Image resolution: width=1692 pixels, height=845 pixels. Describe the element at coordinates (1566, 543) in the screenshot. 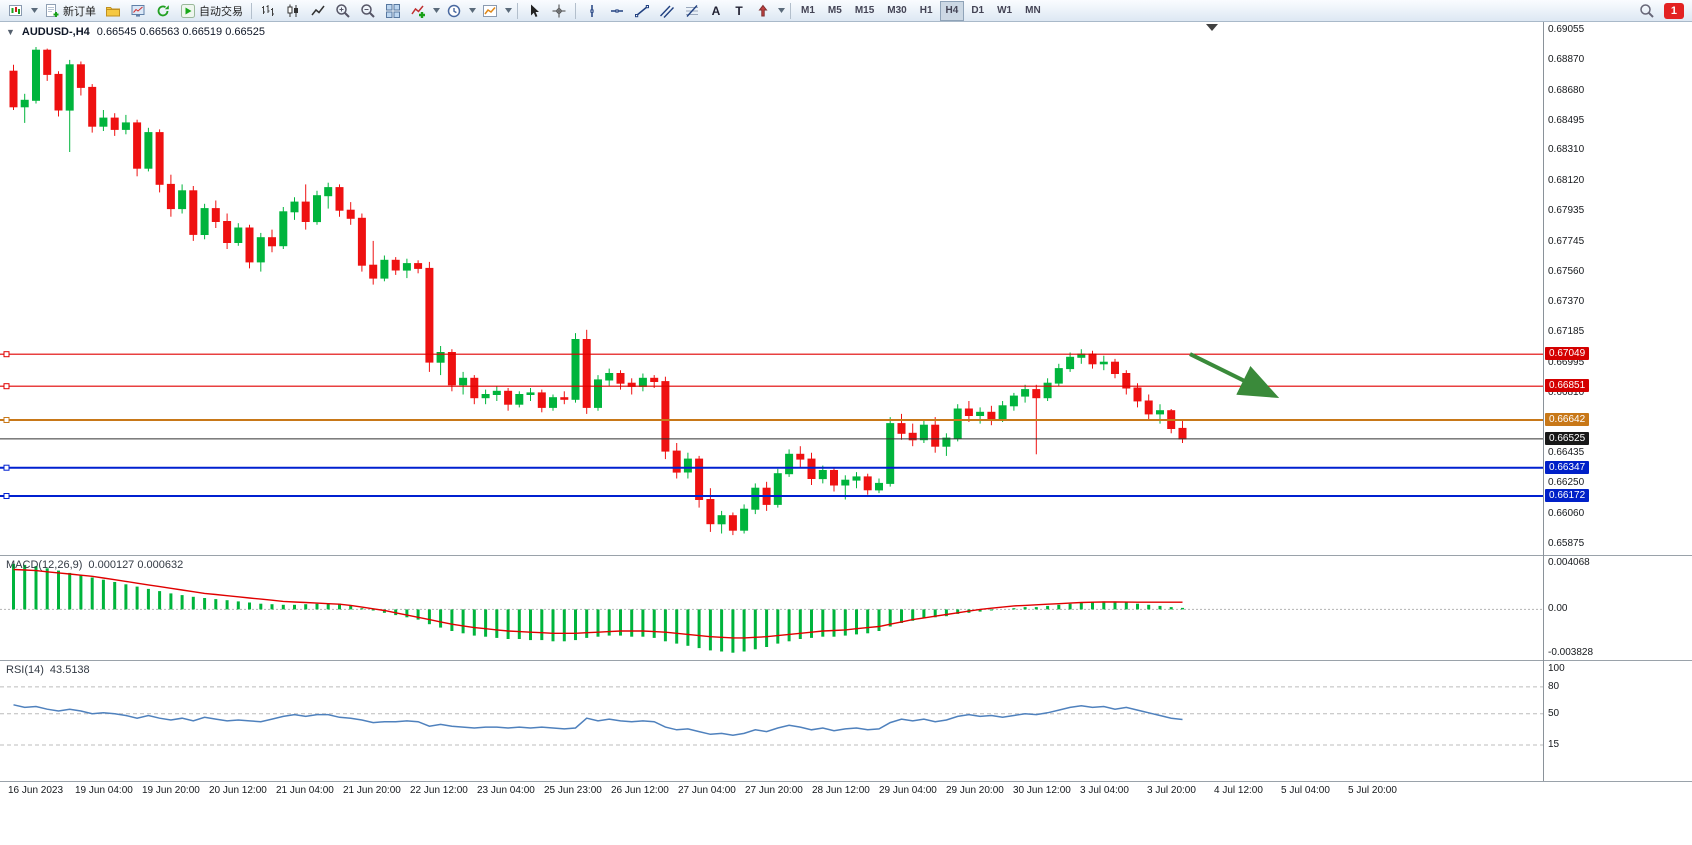

I see `price-axis-label: 0.65875` at that location.